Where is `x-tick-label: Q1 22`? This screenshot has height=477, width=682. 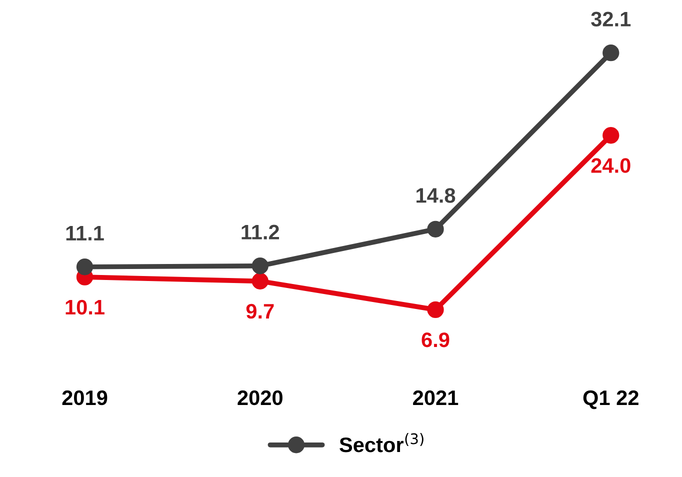
x-tick-label: Q1 22 is located at coordinates (610, 400).